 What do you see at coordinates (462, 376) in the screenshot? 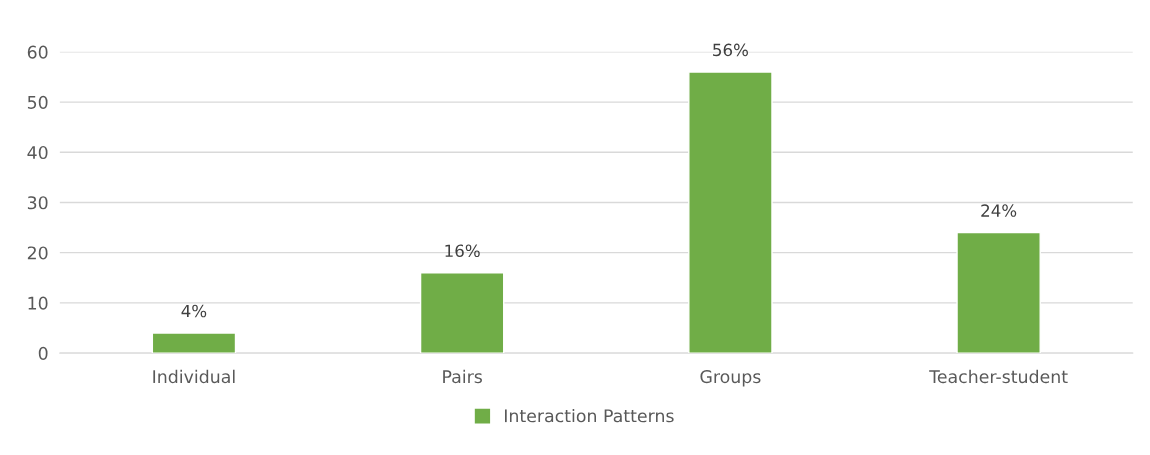
I see `x-tick-label: Pairs` at bounding box center [462, 376].